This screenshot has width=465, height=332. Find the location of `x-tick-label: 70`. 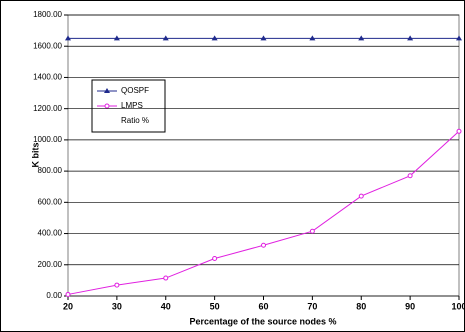

x-tick-label: 70 is located at coordinates (312, 306).